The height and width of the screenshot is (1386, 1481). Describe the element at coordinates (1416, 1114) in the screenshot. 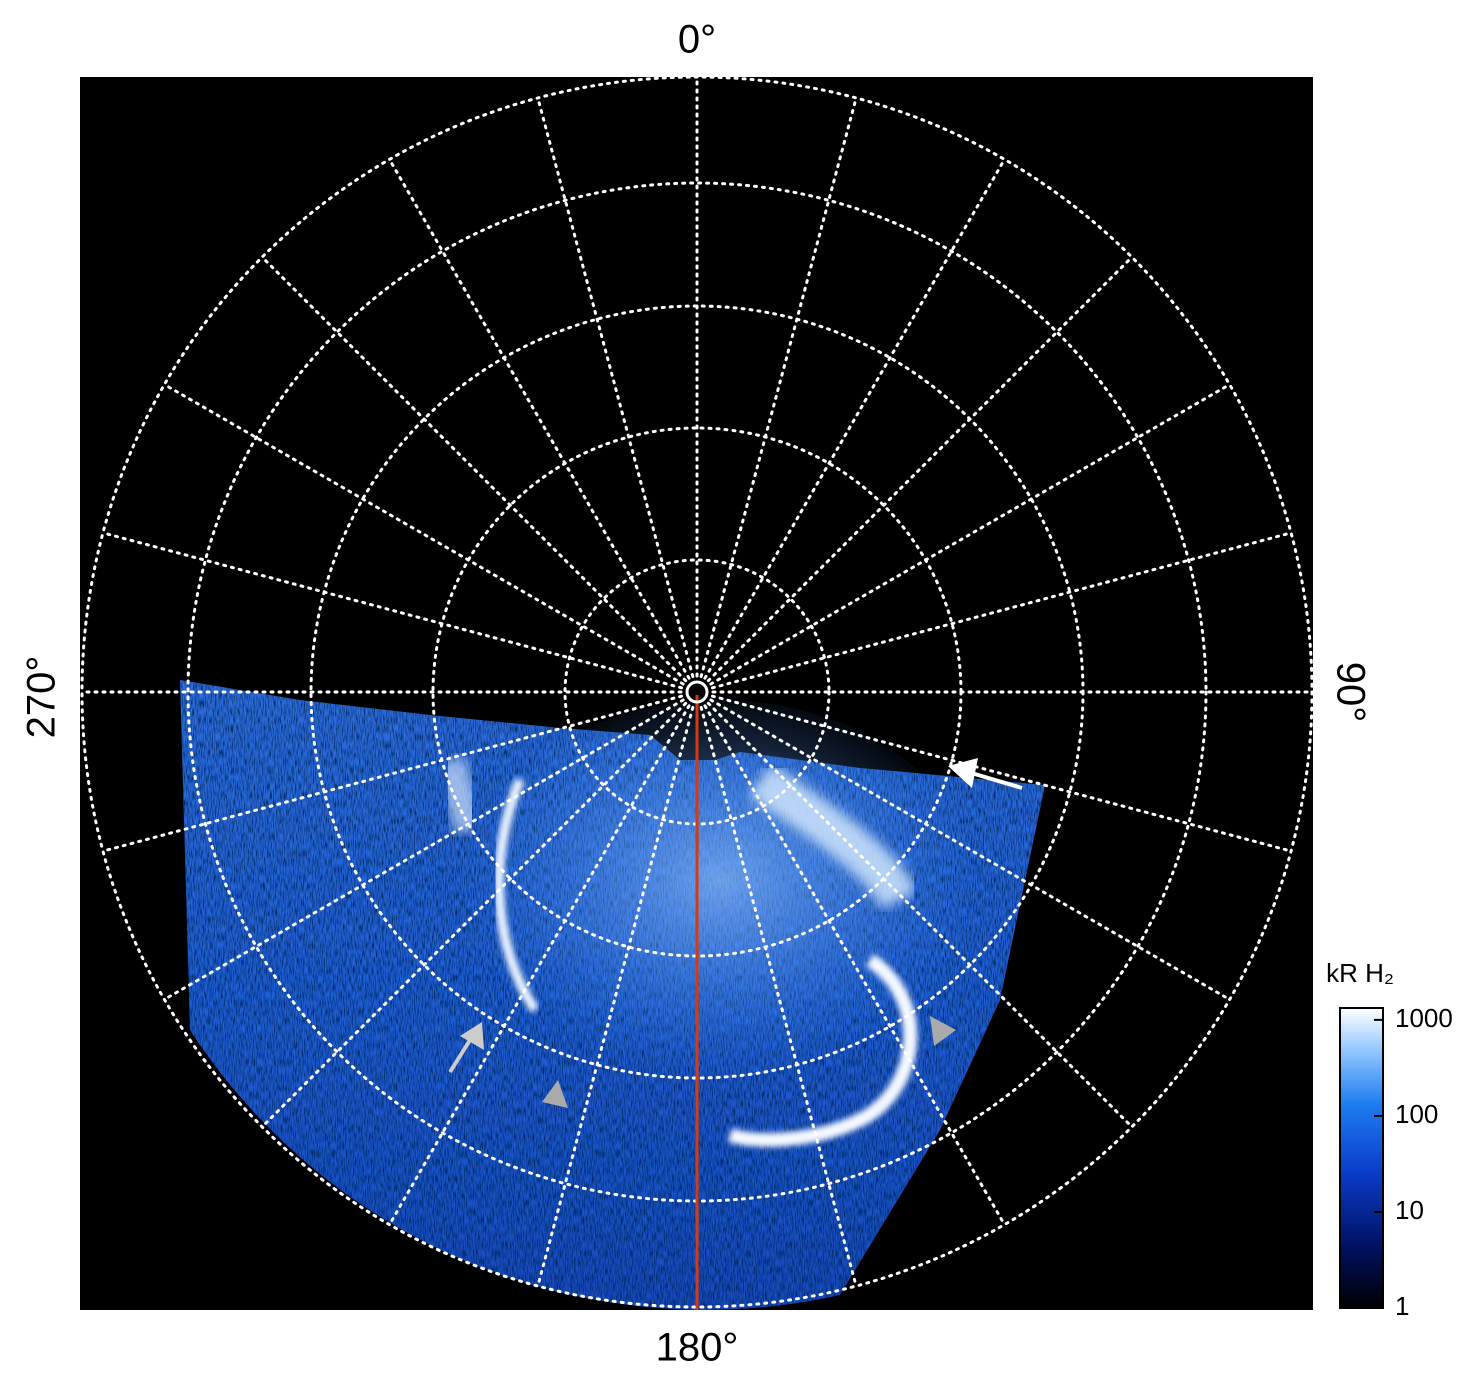

I see `colorbar-tick-label: 100` at that location.